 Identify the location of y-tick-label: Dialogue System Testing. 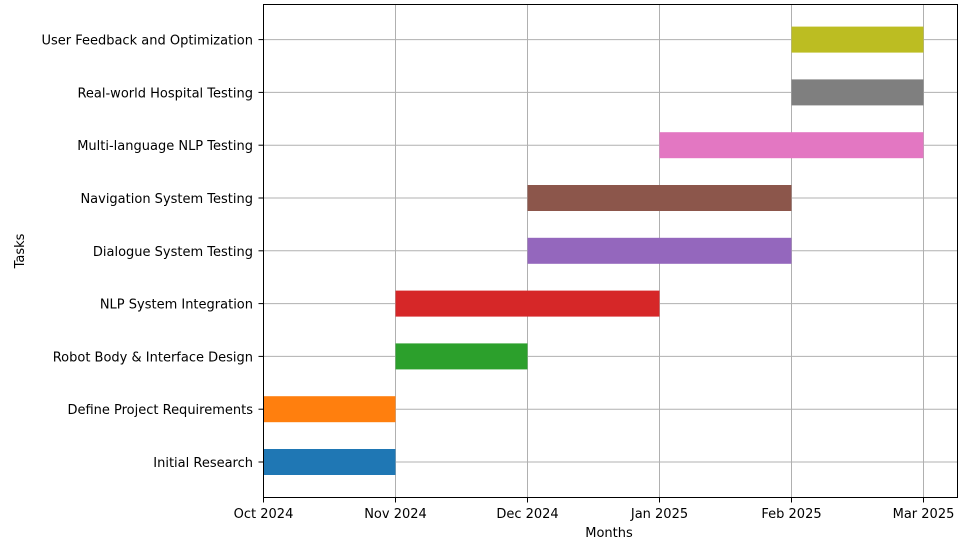
(173, 252).